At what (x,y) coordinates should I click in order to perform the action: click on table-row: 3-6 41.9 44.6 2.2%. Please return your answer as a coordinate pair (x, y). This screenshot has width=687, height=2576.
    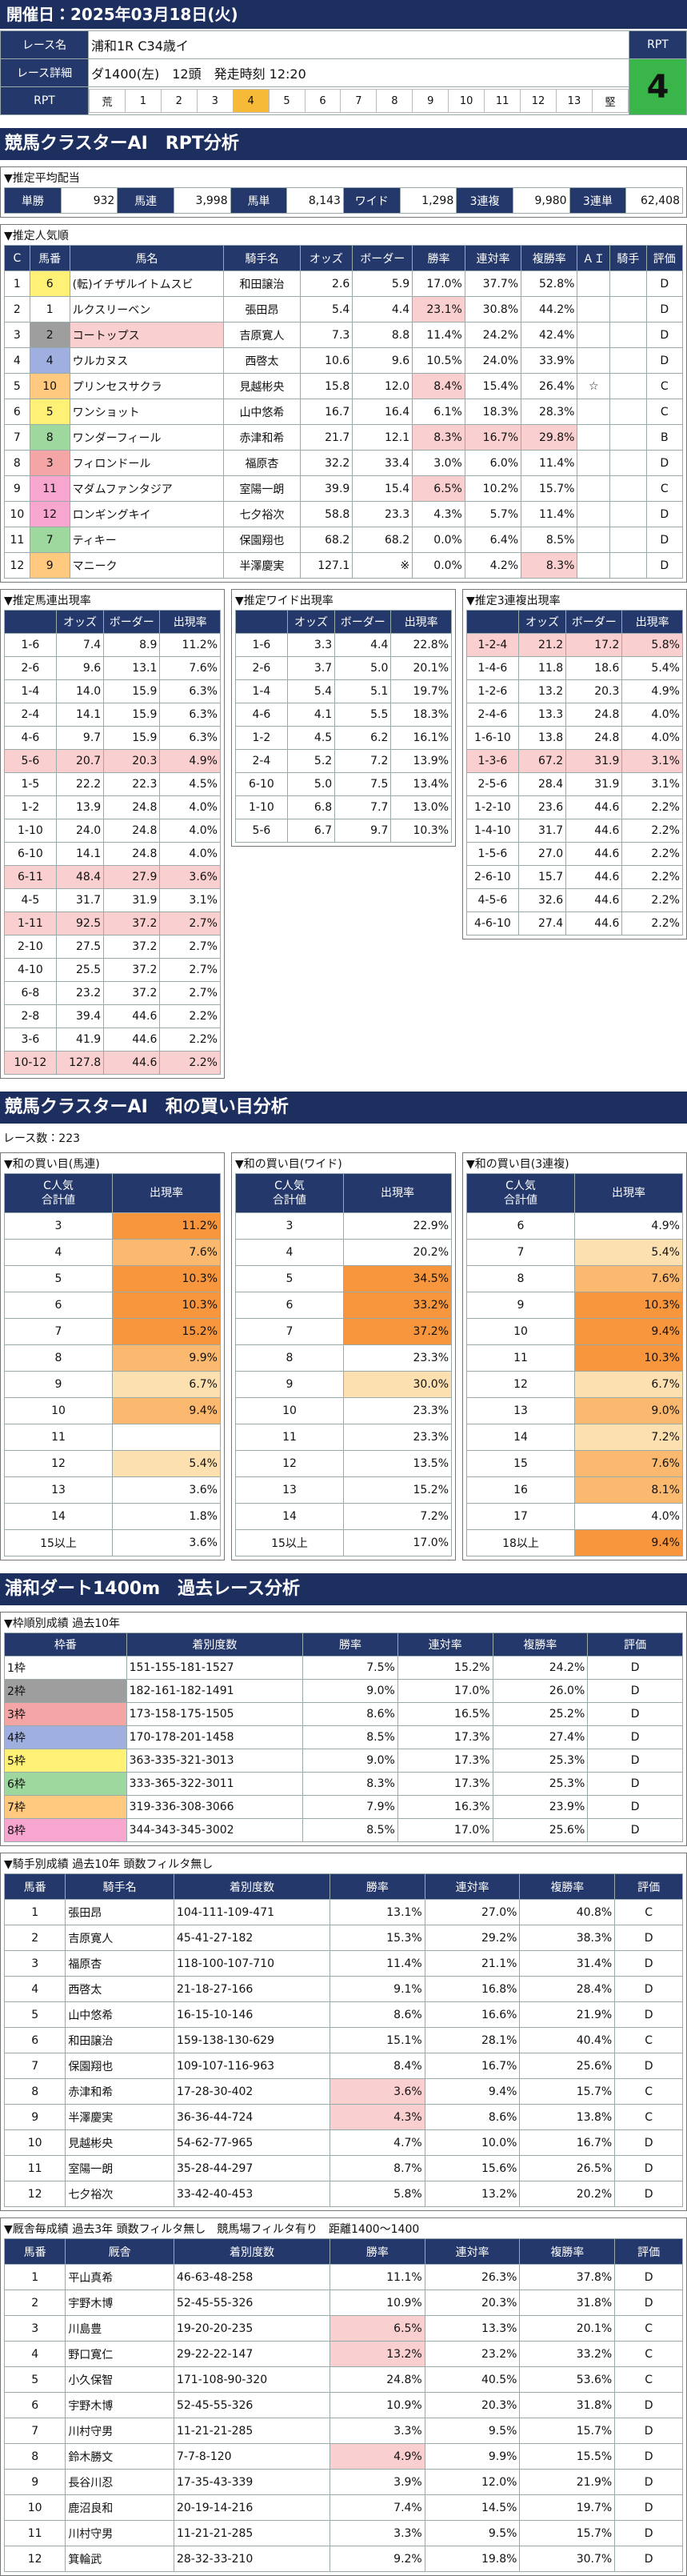
    Looking at the image, I should click on (112, 1040).